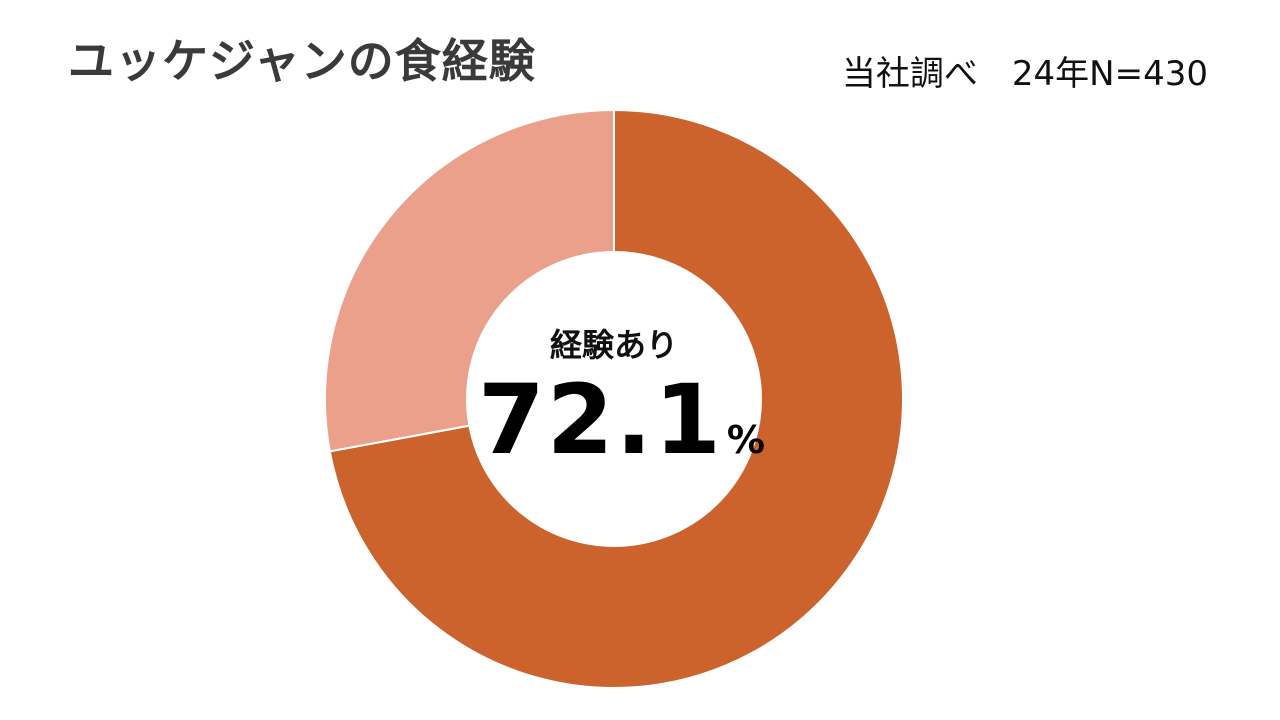 Image resolution: width=1280 pixels, height=720 pixels. What do you see at coordinates (745, 440) in the screenshot?
I see `center-unit: %` at bounding box center [745, 440].